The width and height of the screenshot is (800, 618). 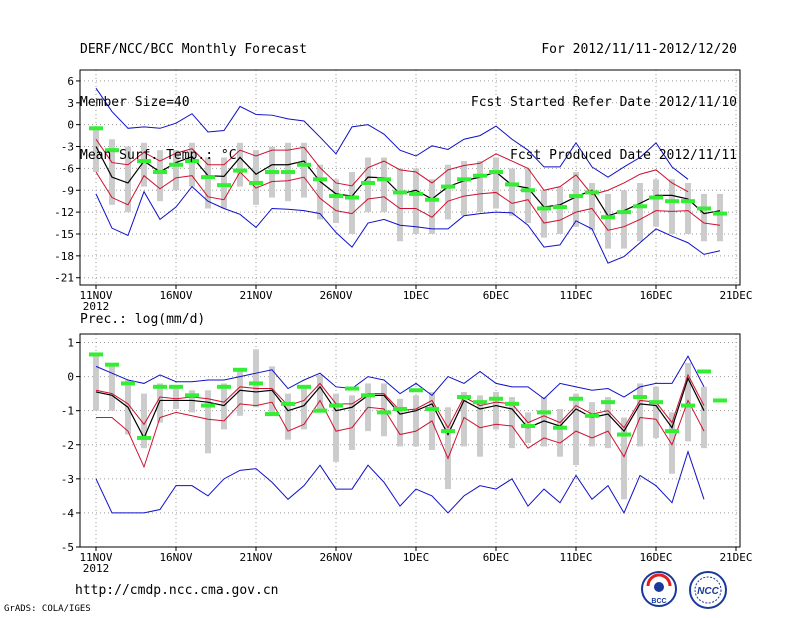 What do you see at coordinates (575, 295) in the screenshot?
I see `x-tick-label: 11DEC` at bounding box center [575, 295].